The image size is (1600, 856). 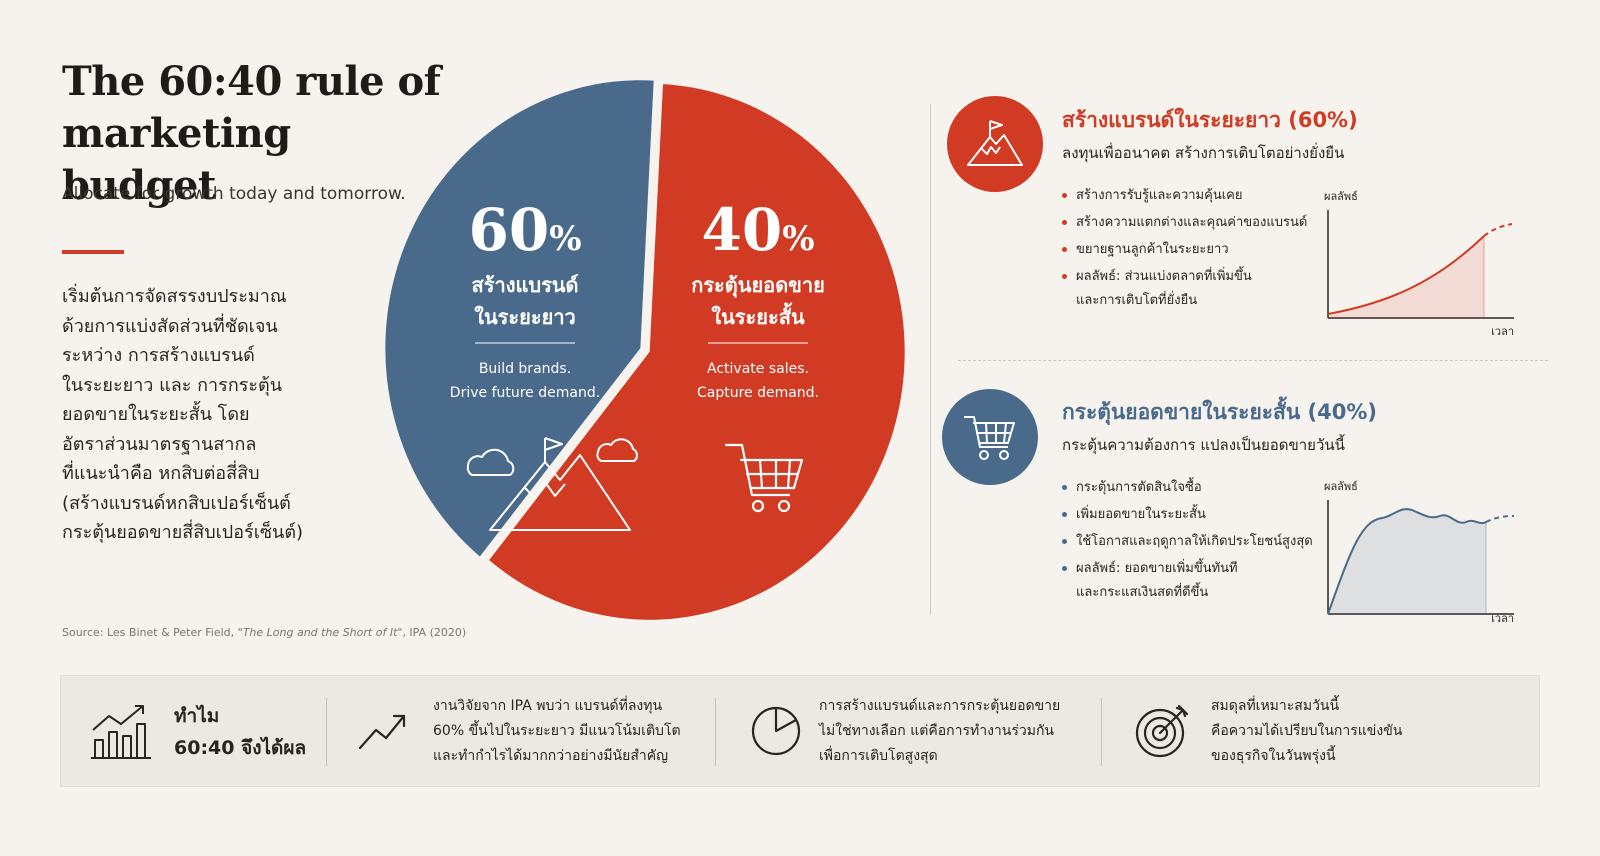 I want to click on pie-slice-brand-label-1: สร้างแบรนด์, so click(x=525, y=285).